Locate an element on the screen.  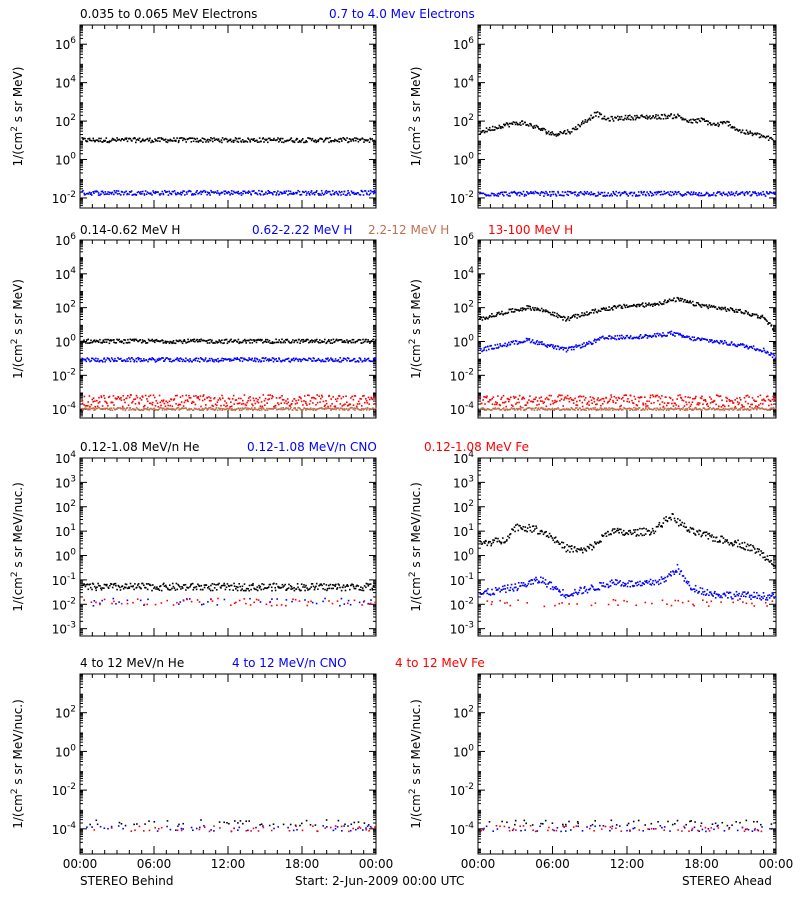
series-0-points is located at coordinates (229, 140).